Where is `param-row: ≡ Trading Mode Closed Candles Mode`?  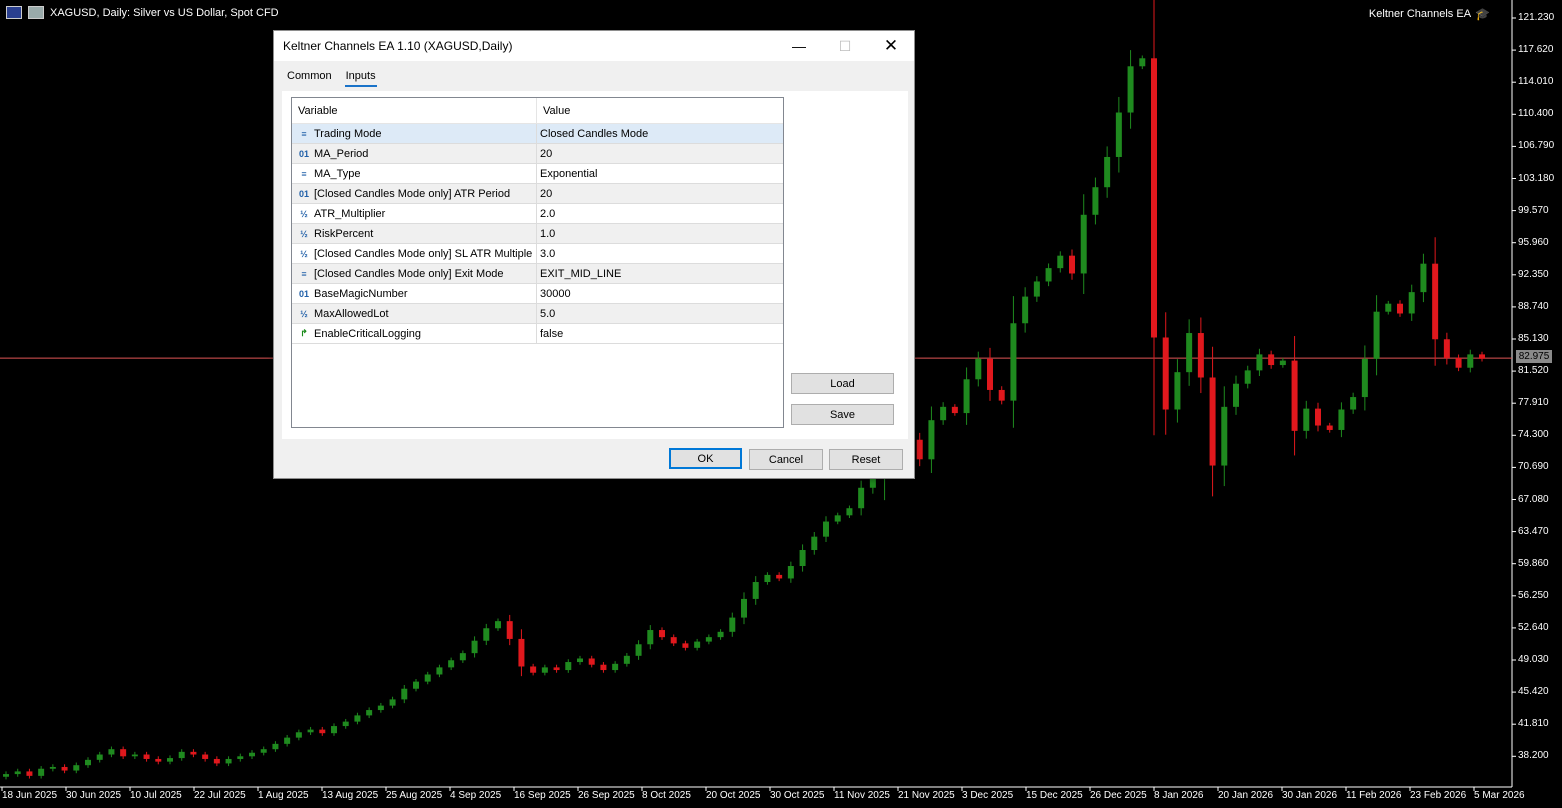
param-row: ≡ Trading Mode Closed Candles Mode is located at coordinates (537, 133).